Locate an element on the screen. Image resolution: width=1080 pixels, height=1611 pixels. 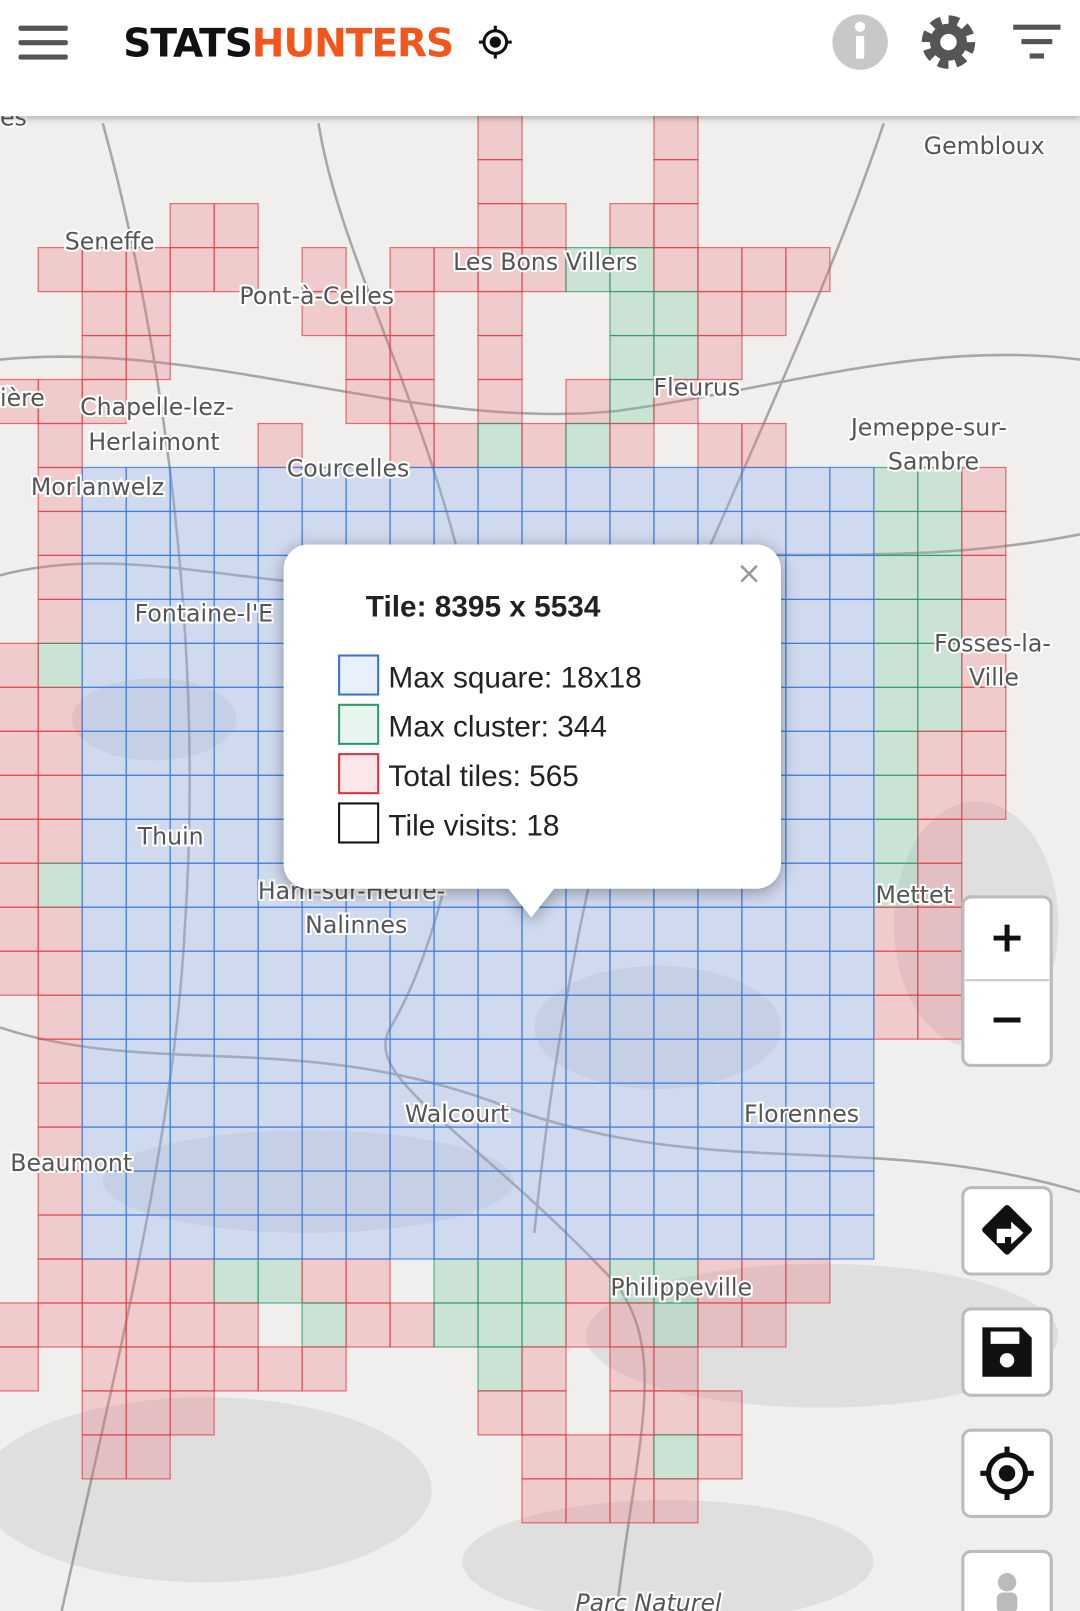
legend-label: Total tiles: 565 is located at coordinates (483, 776).